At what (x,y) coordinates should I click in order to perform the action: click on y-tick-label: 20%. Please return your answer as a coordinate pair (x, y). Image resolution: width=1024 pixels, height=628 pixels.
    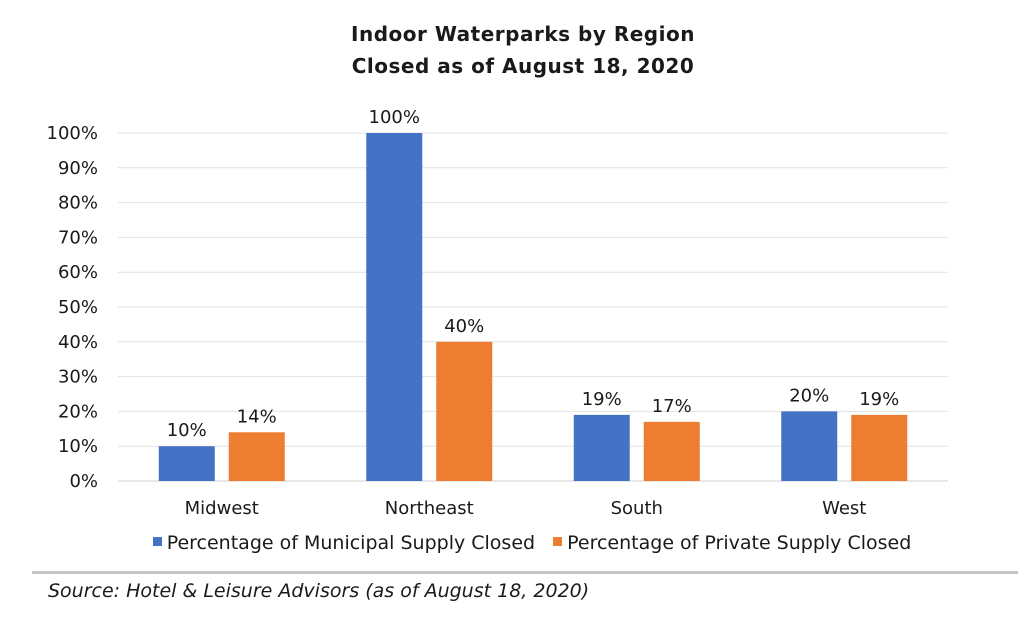
    Looking at the image, I should click on (78, 411).